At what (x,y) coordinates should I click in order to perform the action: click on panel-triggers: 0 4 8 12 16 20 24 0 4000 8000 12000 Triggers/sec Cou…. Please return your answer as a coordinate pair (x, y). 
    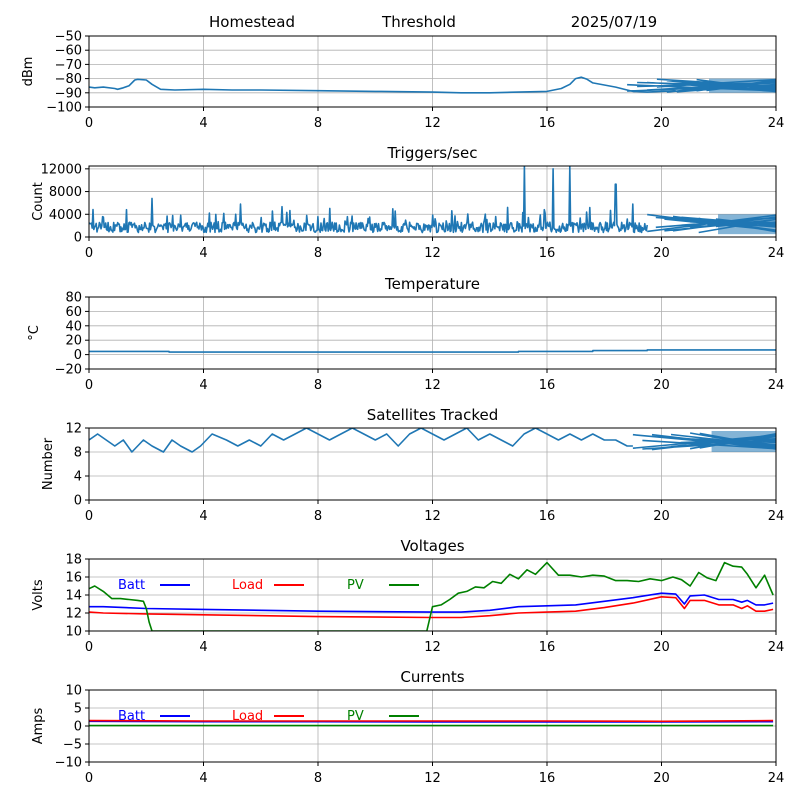
    Looking at the image, I should click on (407, 202).